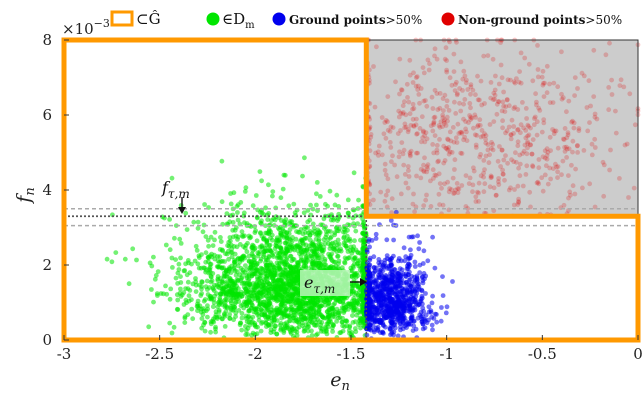  Describe the element at coordinates (351, 354) in the screenshot. I see `x-tick-label: -1.5` at that location.